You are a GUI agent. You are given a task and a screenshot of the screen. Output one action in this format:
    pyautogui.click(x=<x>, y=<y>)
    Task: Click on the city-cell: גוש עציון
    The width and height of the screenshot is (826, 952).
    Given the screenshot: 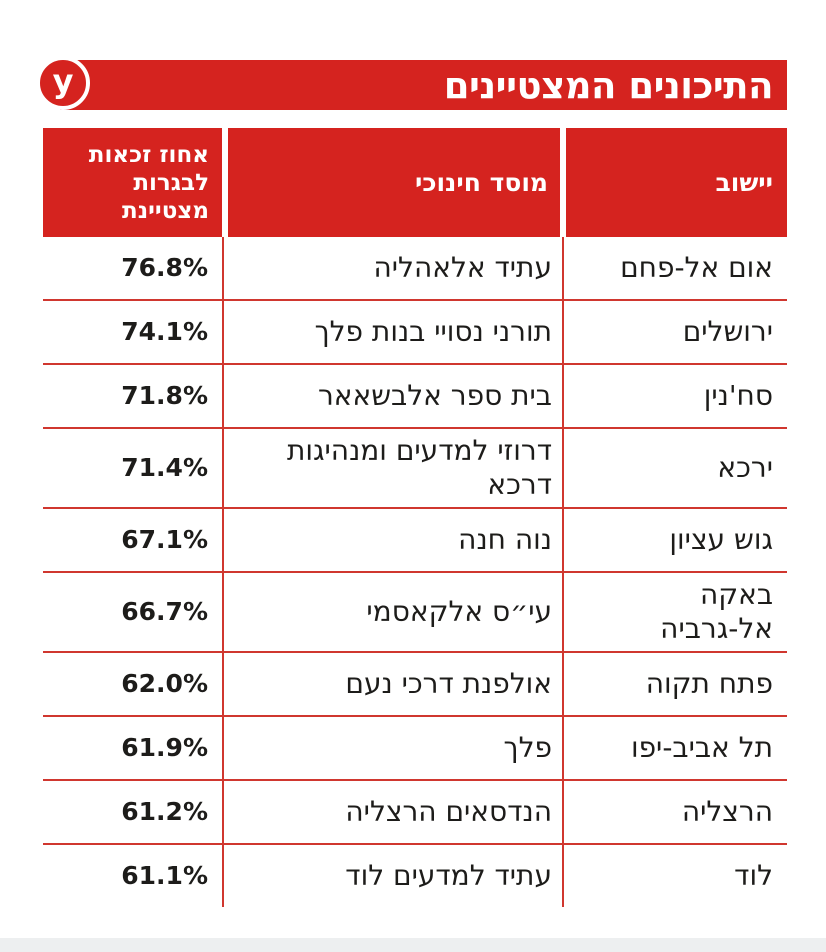 What is the action you would take?
    pyautogui.click(x=721, y=539)
    